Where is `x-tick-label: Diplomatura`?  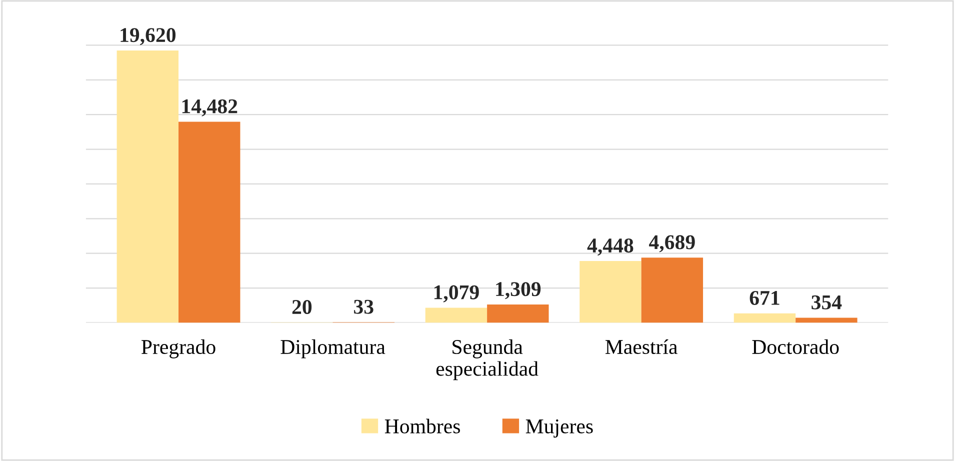 x-tick-label: Diplomatura is located at coordinates (333, 348).